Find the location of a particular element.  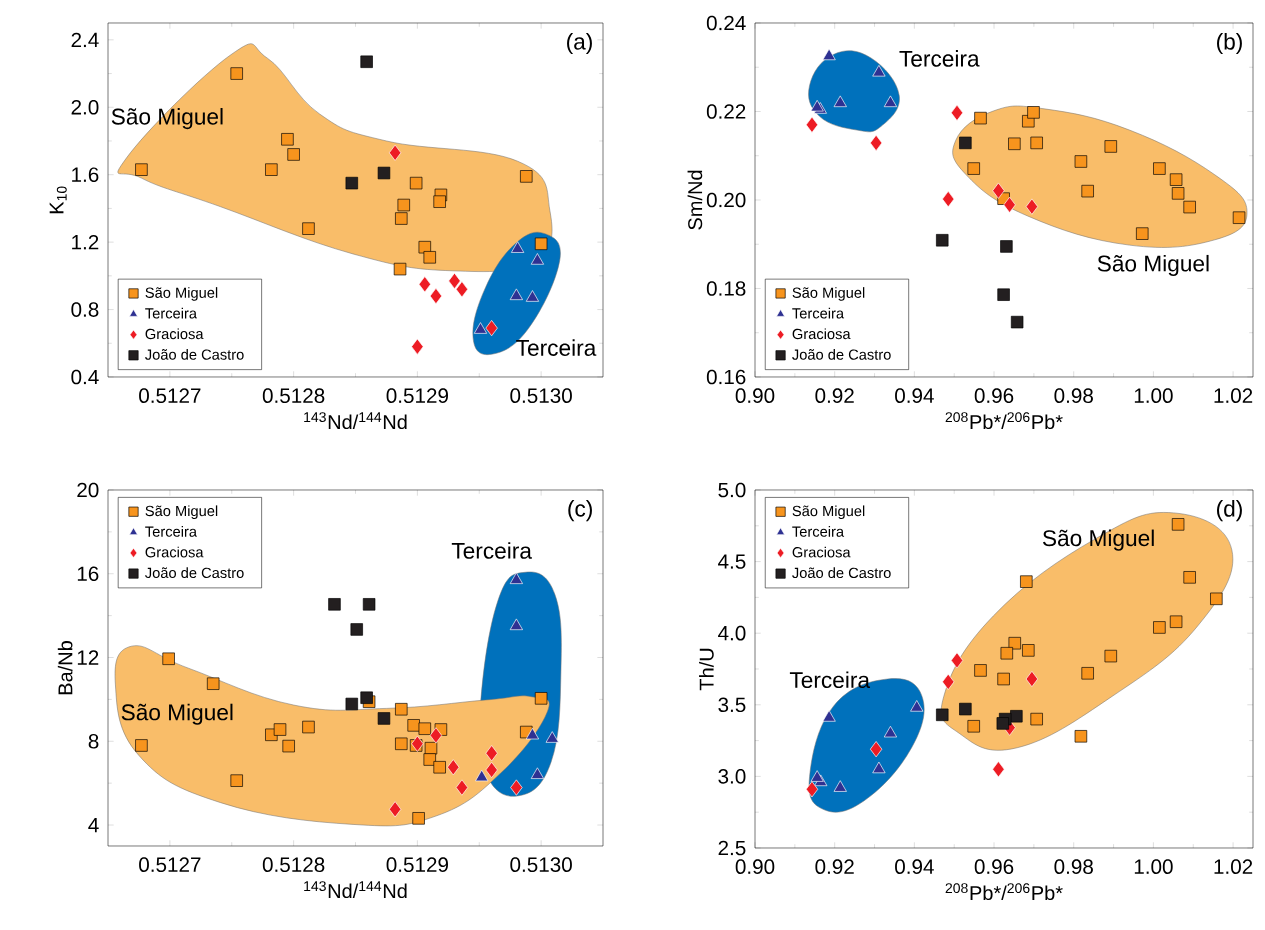

annotation: (c) is located at coordinates (580, 511).